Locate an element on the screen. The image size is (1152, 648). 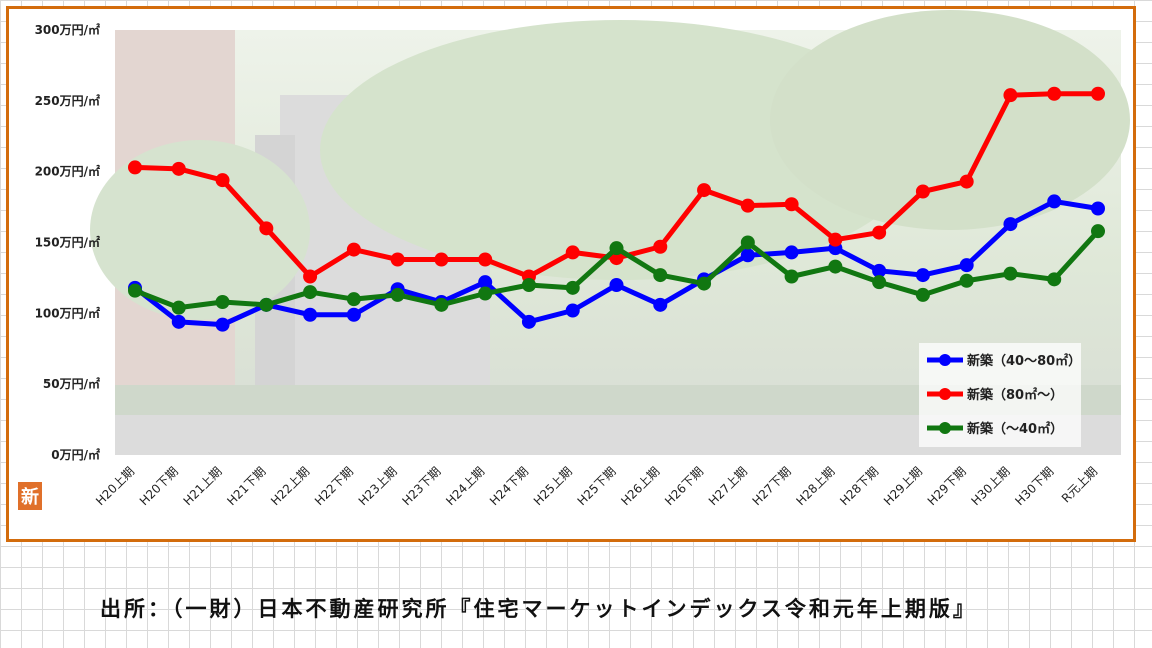
x-tick-label: H23下期 is located at coordinates (421, 486).